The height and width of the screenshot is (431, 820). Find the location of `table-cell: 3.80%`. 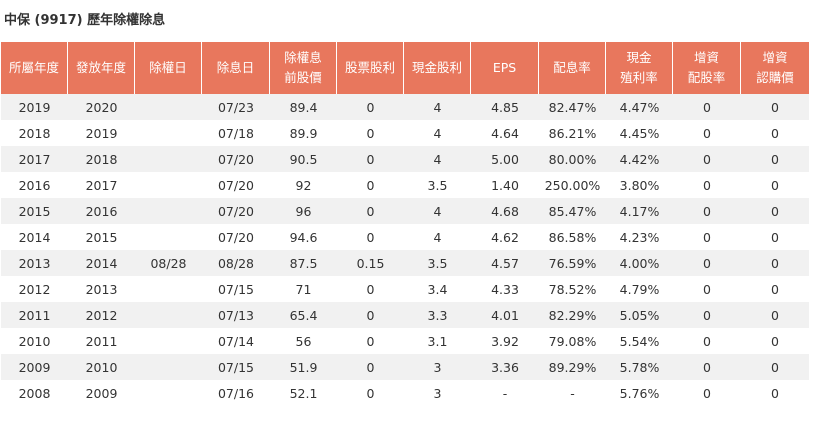

table-cell: 3.80% is located at coordinates (639, 185).